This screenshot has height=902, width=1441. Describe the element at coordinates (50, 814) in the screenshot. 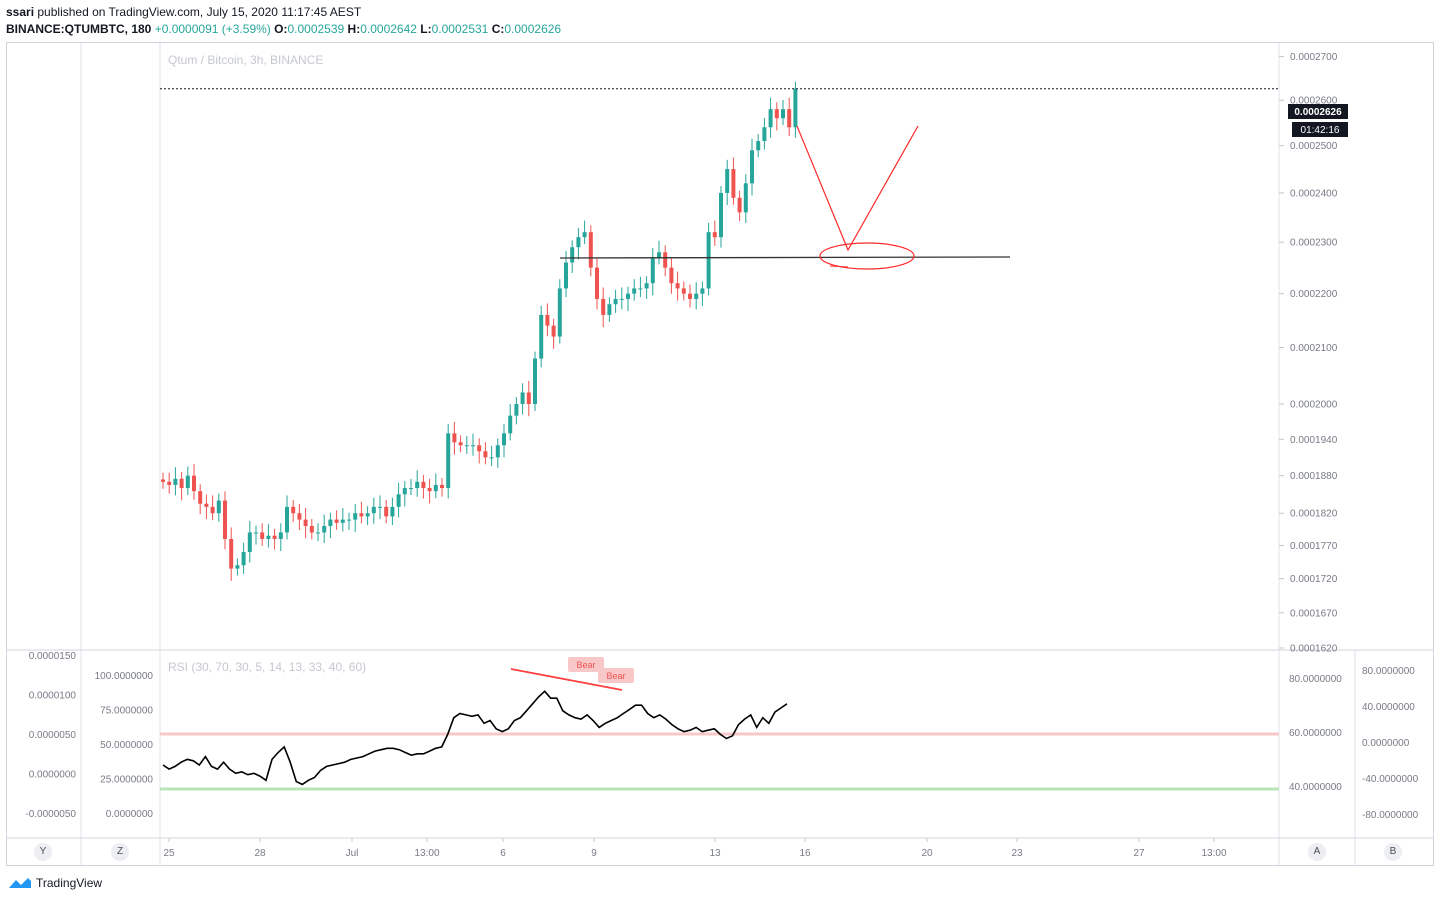

I see `rsi-axis-label: -0.0000050` at that location.